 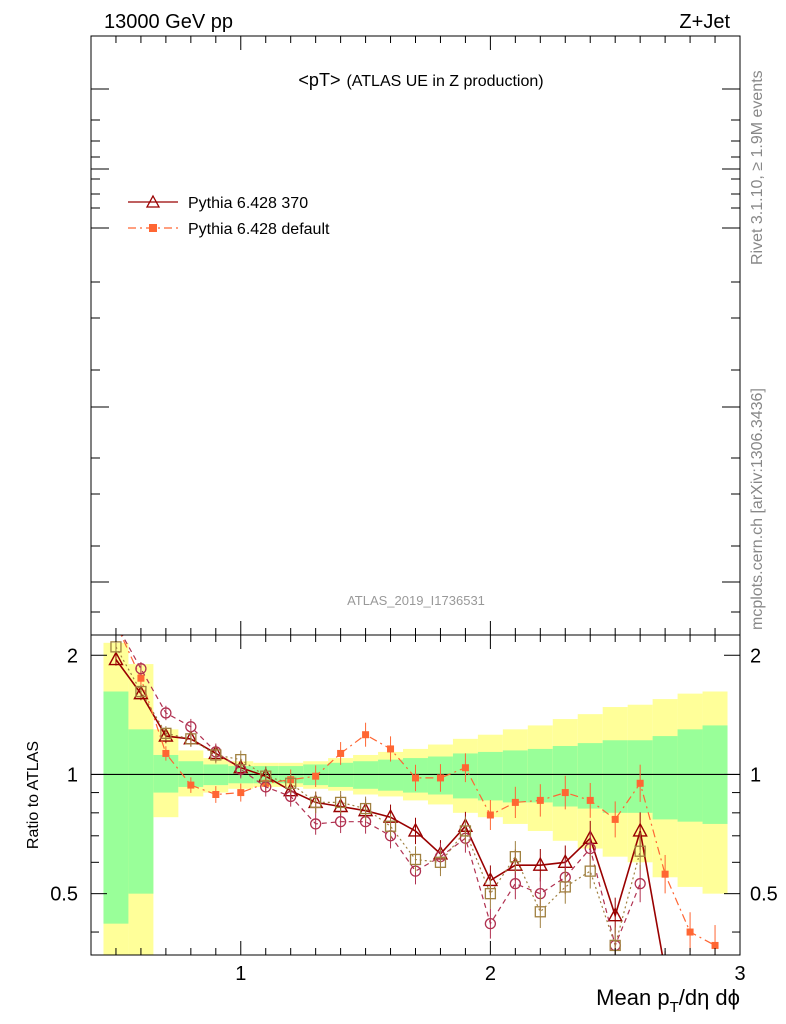 What do you see at coordinates (153, 201) in the screenshot?
I see `legend-marker-triangle` at bounding box center [153, 201].